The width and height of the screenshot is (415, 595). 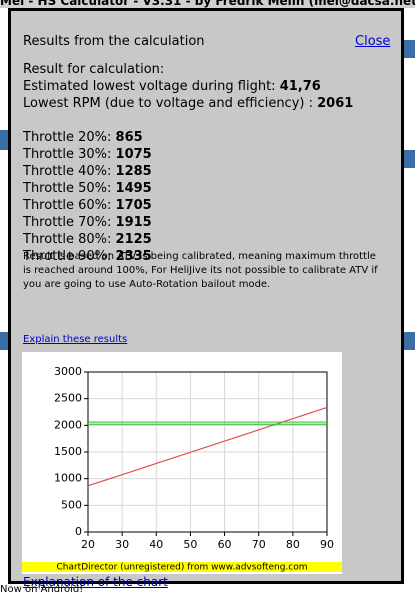 What do you see at coordinates (95, 582) in the screenshot?
I see `chart-link: Explanation of the chart` at bounding box center [95, 582].